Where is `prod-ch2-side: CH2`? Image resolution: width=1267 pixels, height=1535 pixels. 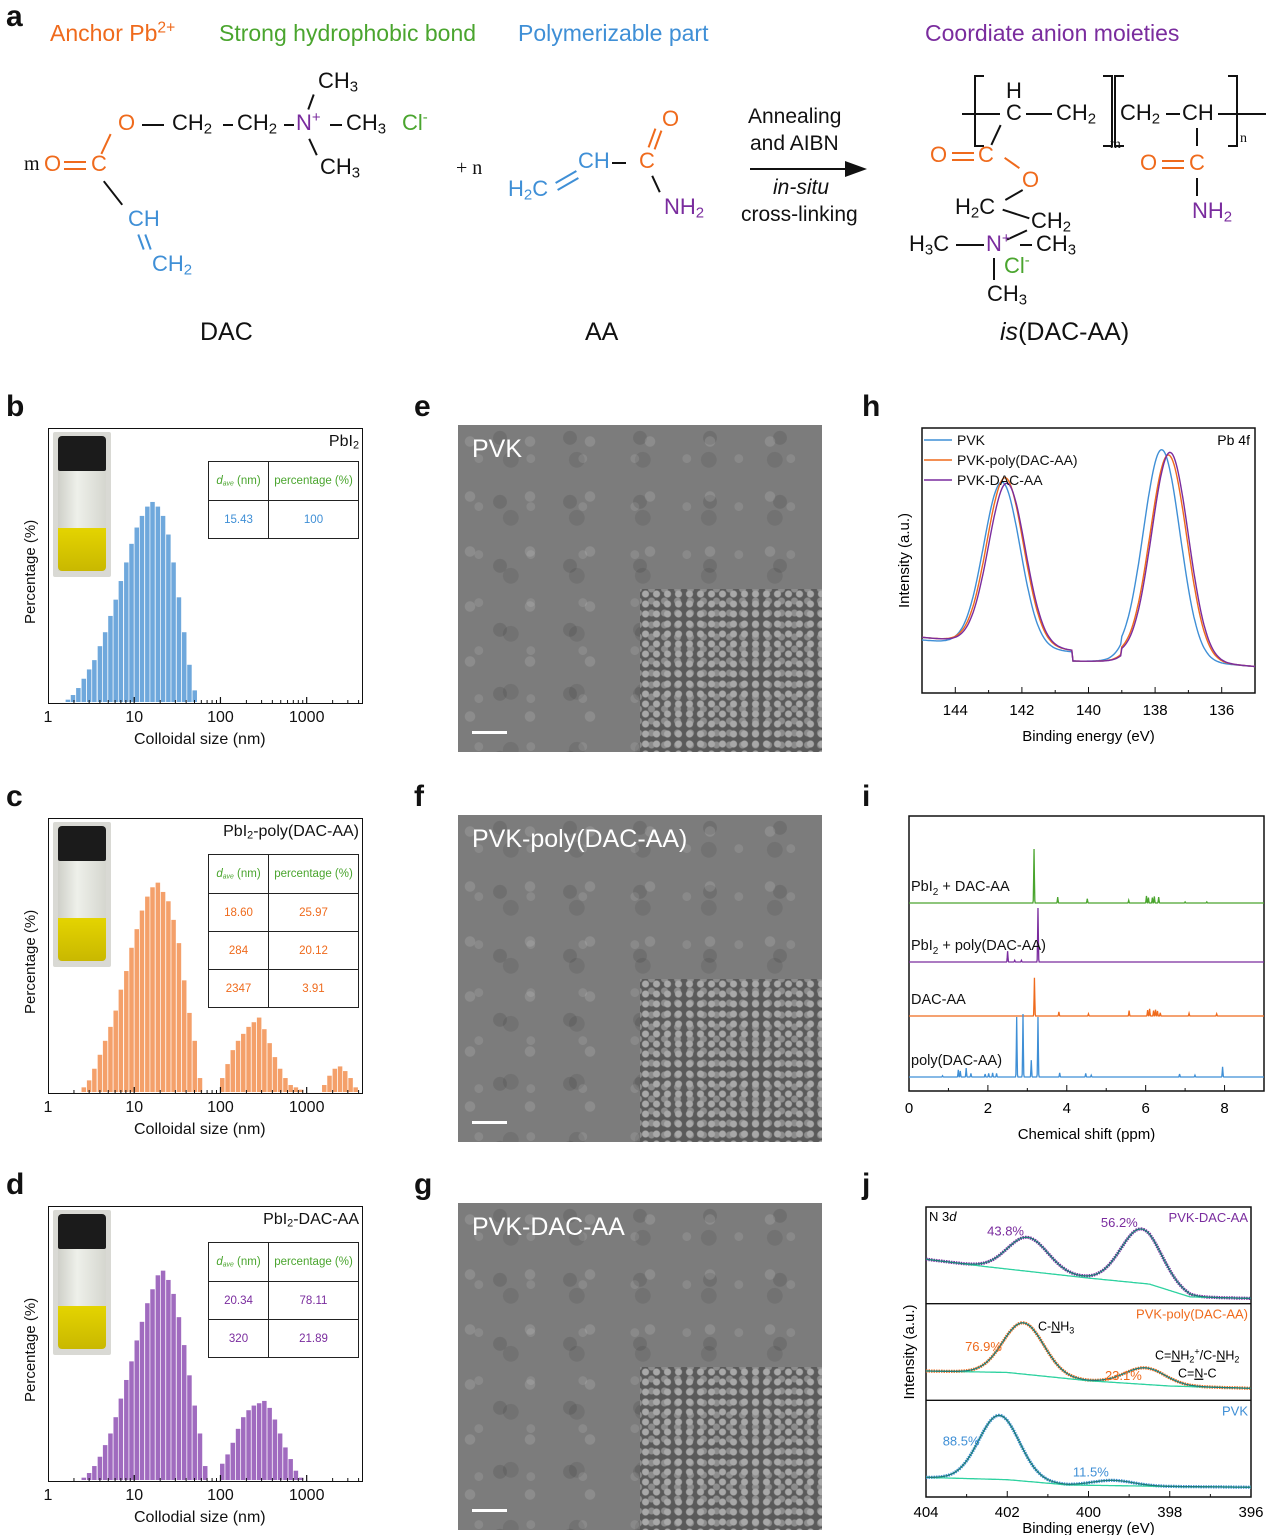
prod-ch2-side: CH2 is located at coordinates (1051, 221).